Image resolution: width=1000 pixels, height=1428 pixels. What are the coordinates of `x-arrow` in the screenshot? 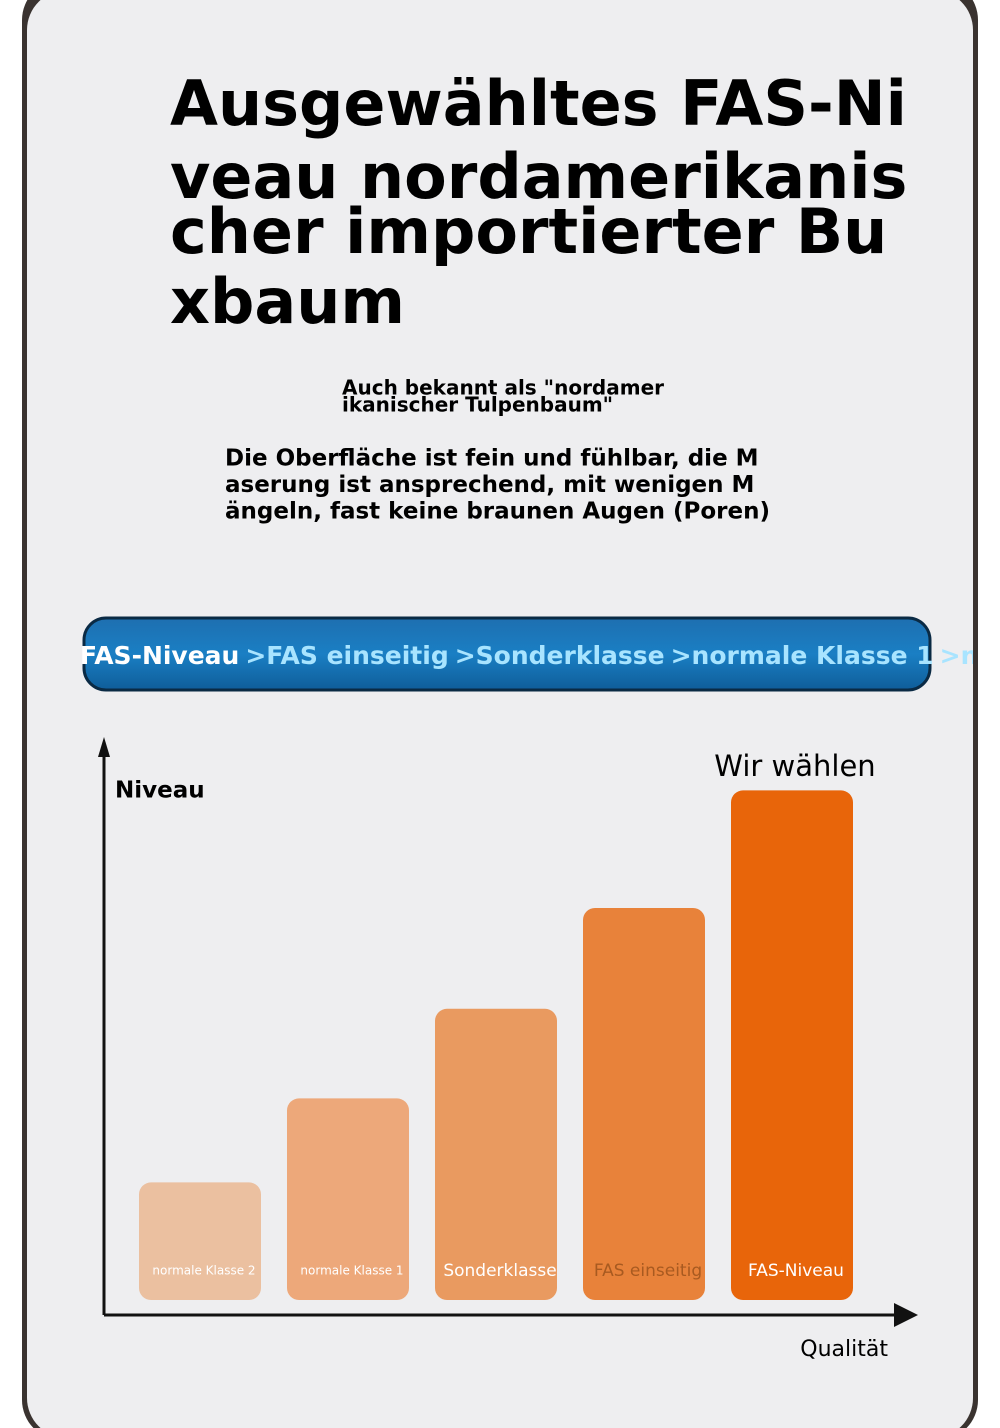 It's located at (906, 1315).